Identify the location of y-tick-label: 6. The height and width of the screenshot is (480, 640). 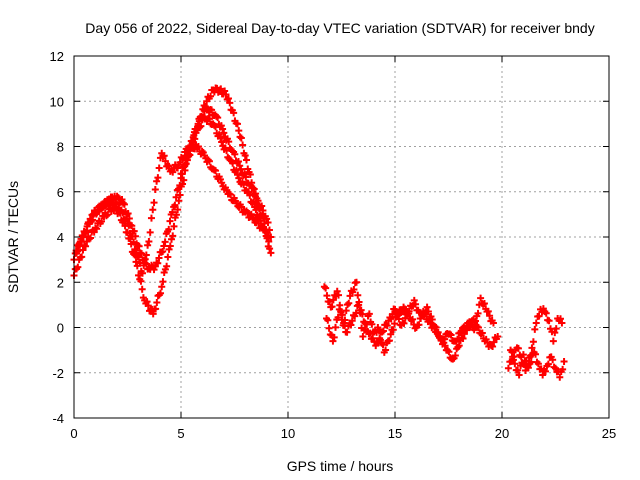
(60, 192).